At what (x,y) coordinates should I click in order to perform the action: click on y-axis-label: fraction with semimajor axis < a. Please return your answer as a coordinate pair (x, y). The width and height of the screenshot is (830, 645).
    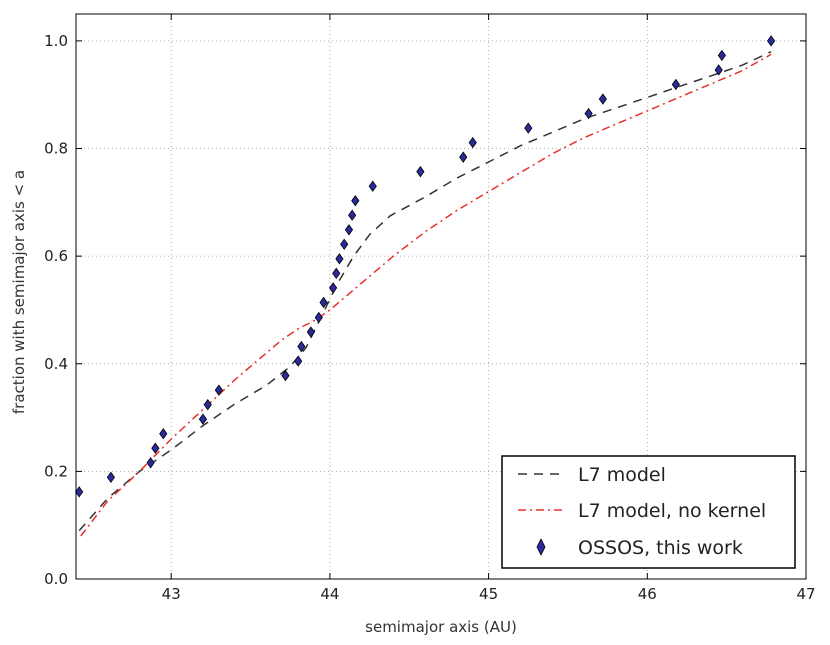
    Looking at the image, I should click on (19, 292).